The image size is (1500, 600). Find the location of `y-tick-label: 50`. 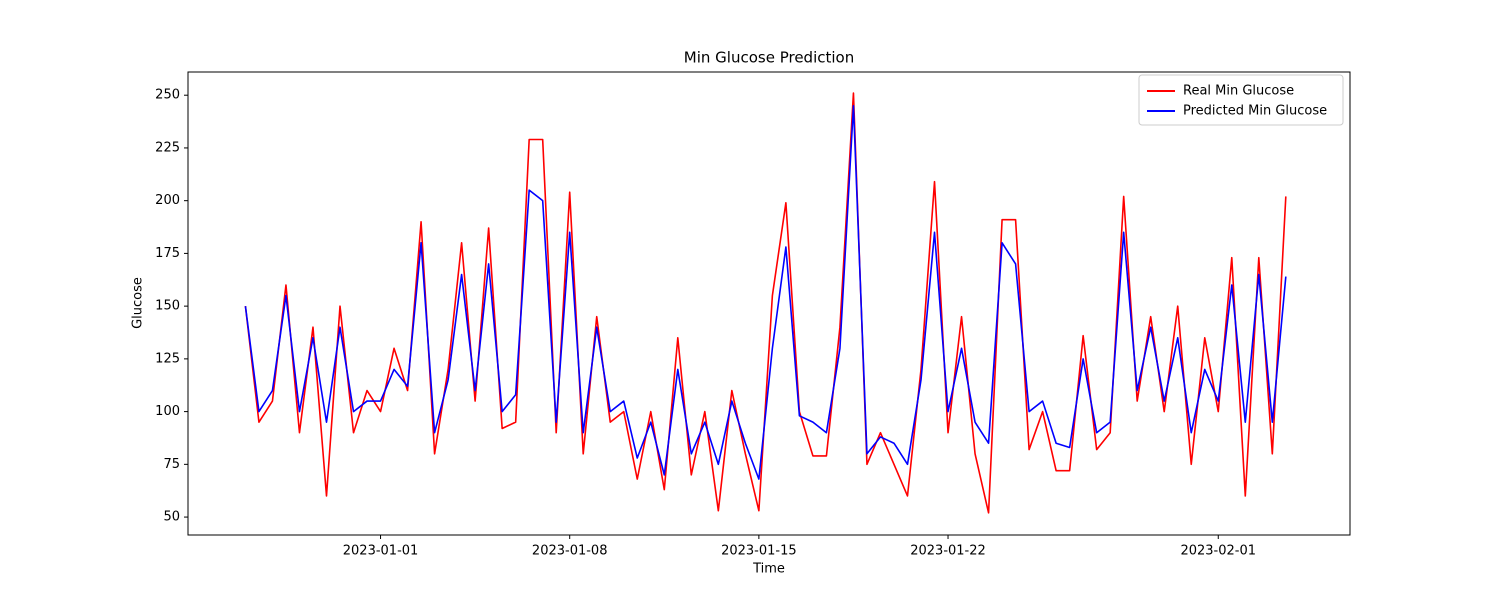

y-tick-label: 50 is located at coordinates (171, 517).